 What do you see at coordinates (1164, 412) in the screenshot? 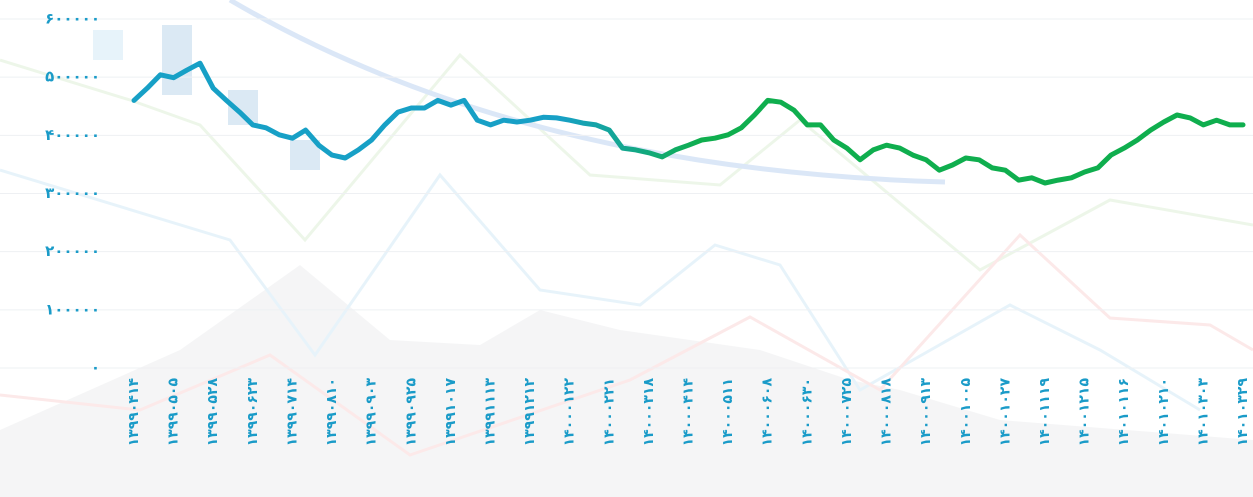
I see `x-tick-label: ۱۴۰۱۰۲۱۰` at bounding box center [1164, 412].